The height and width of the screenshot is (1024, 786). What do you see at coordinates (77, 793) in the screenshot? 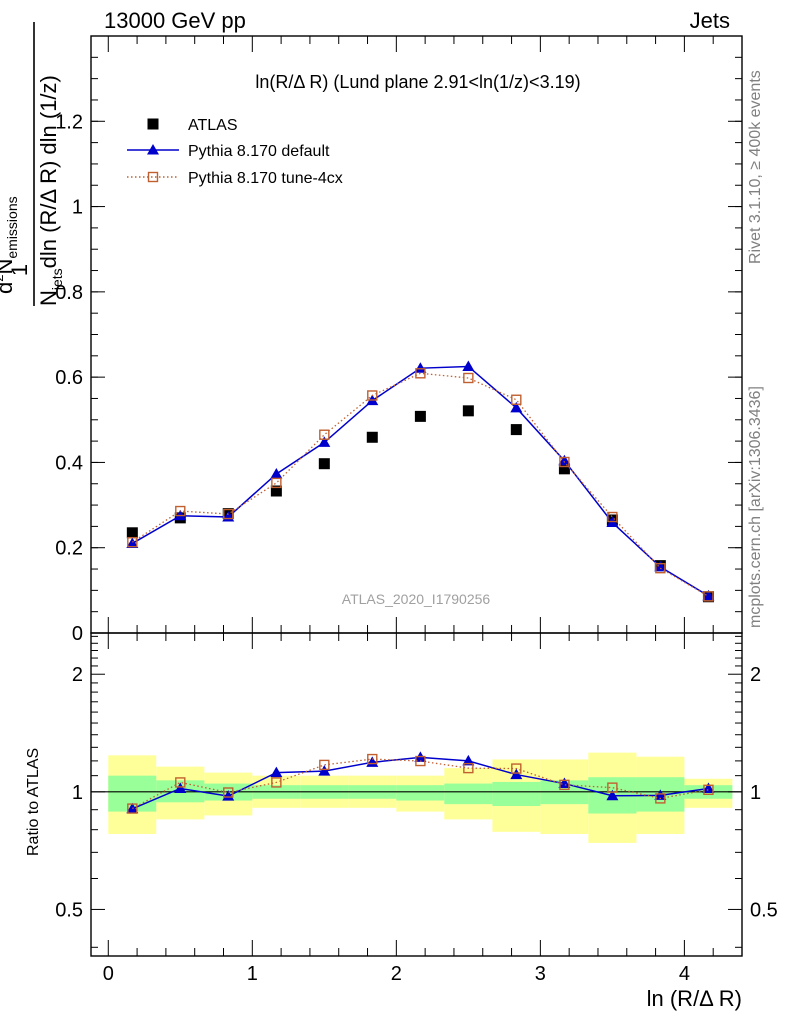
I see `ratio-ytick-label: 1` at bounding box center [77, 793].